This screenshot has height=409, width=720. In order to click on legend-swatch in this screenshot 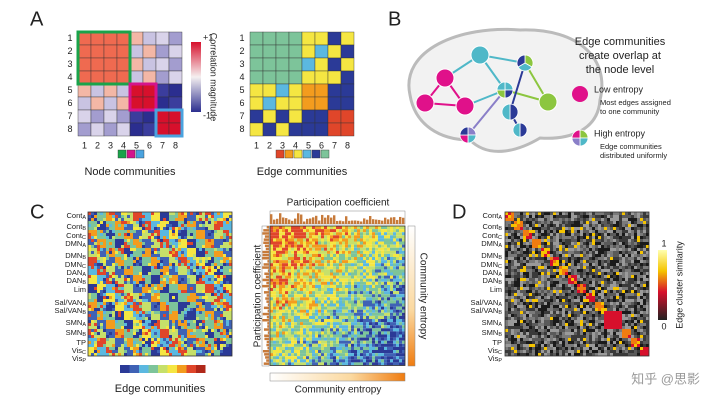, I will do `click(122, 154)`.